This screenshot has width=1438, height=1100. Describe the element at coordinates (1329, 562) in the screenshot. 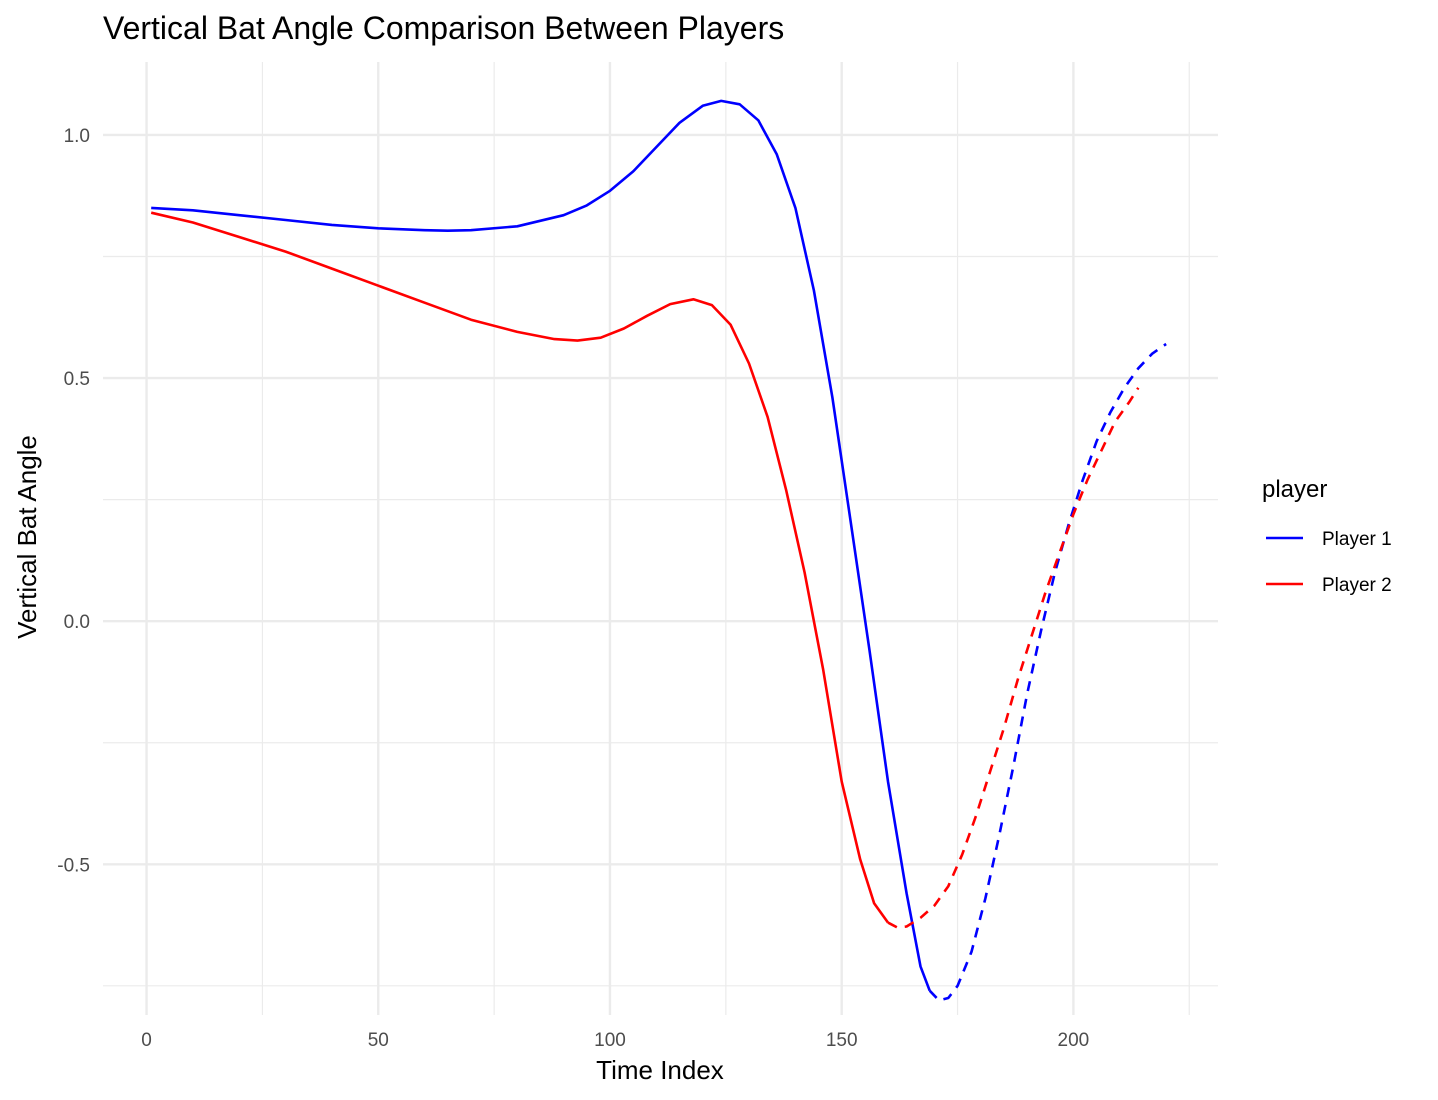

I see `legend-items: Player 1 Player 2` at that location.